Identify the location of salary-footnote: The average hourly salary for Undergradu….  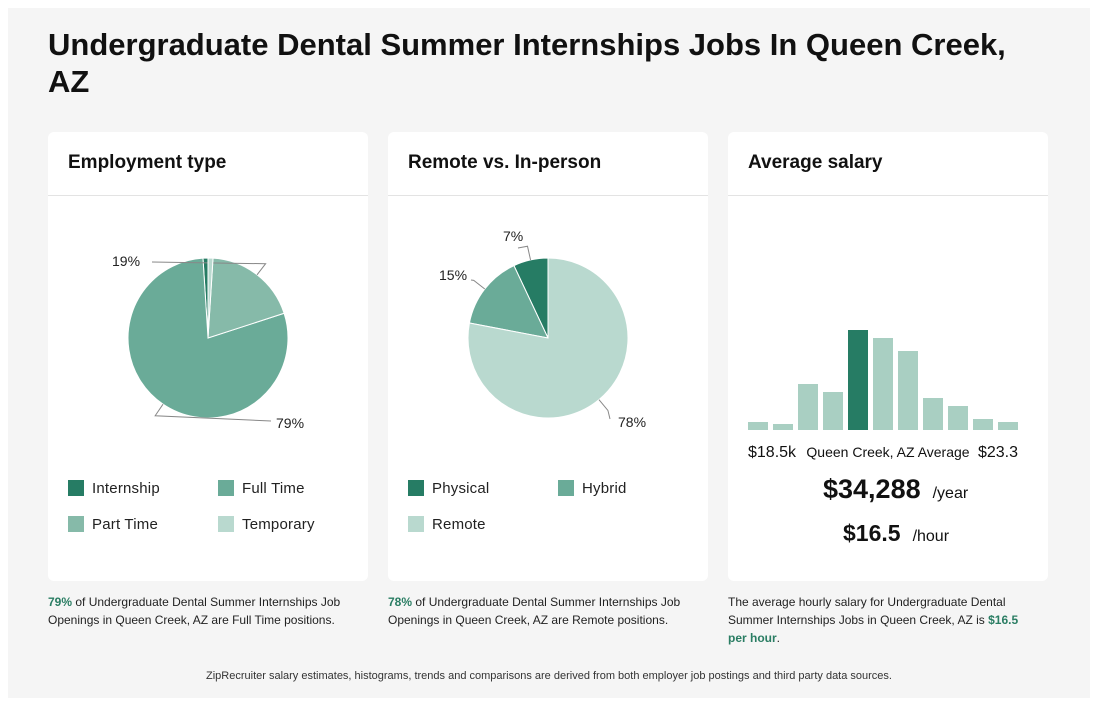
(883, 620).